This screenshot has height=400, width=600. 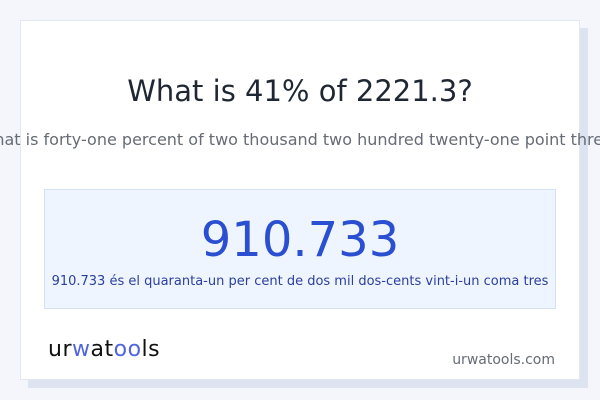 I want to click on page-title: What is 41% of 2221.3?, so click(x=300, y=91).